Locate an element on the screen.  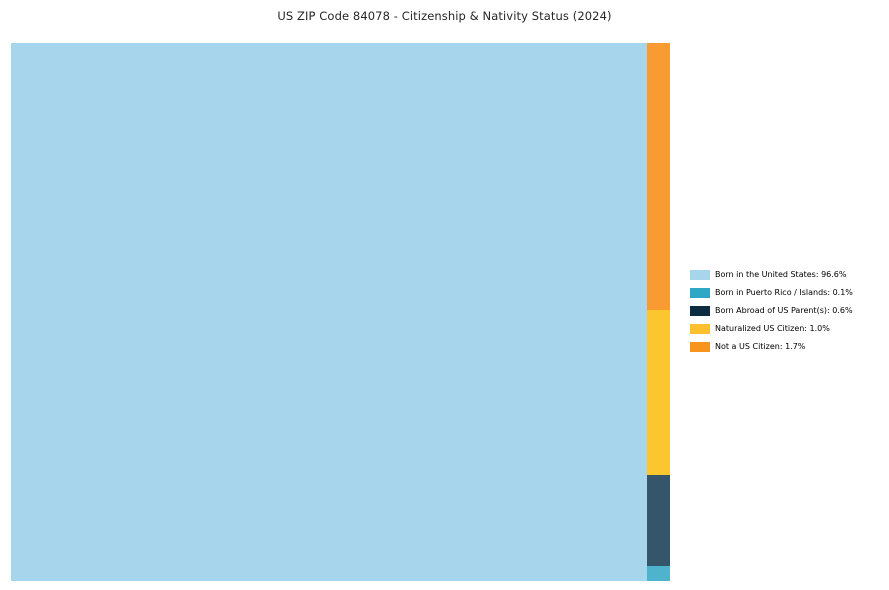
legend-item: Not a US Citizen: 1.7% is located at coordinates (787, 347).